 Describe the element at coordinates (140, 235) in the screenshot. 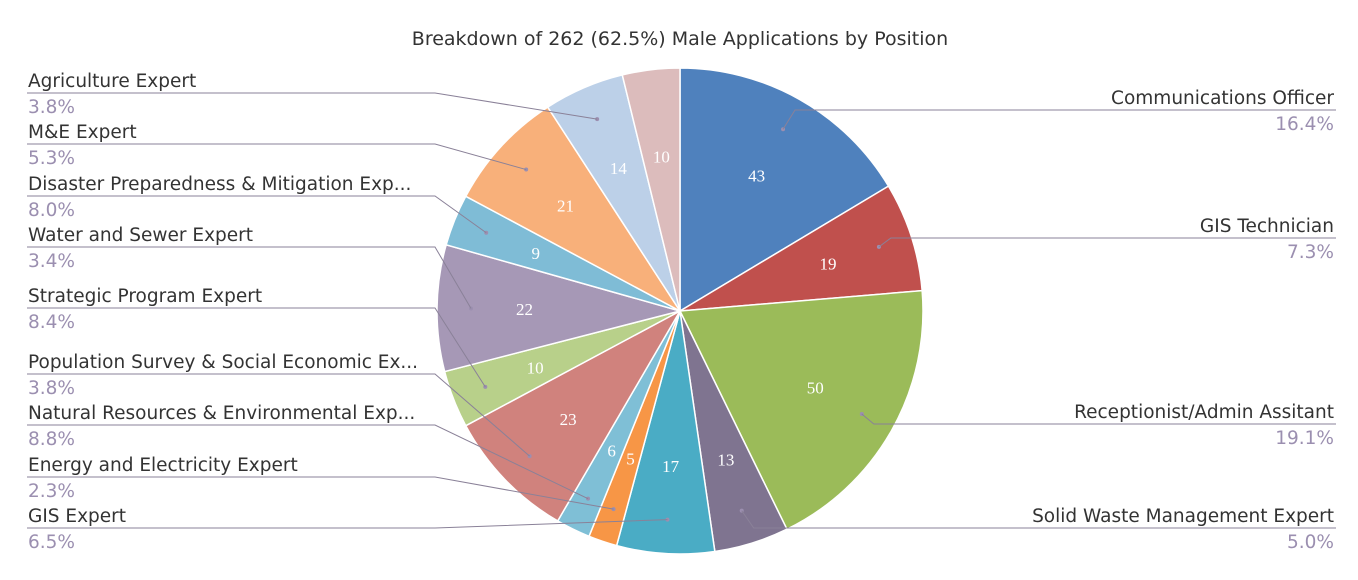

I see `label-water-and-sewer-expert: Water and Sewer Expert` at that location.